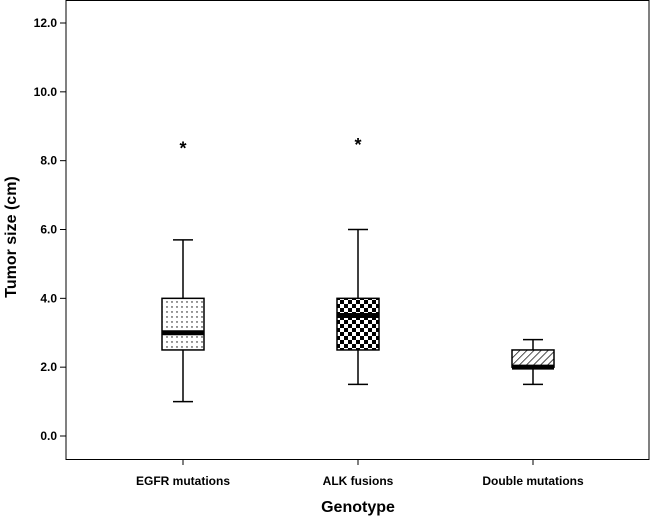 The width and height of the screenshot is (650, 517). What do you see at coordinates (358, 481) in the screenshot?
I see `x-tick-label: ALK fusions` at bounding box center [358, 481].